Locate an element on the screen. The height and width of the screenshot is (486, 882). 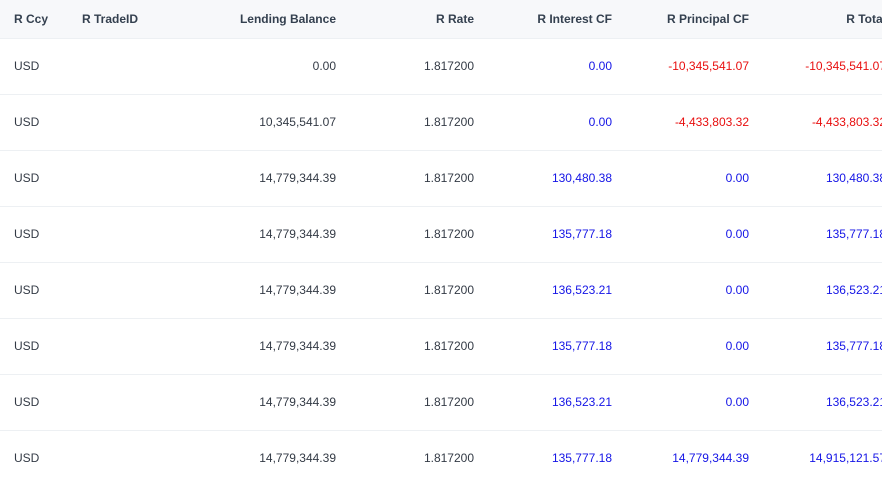
cell-lending-balance: 0.00 is located at coordinates (324, 66).